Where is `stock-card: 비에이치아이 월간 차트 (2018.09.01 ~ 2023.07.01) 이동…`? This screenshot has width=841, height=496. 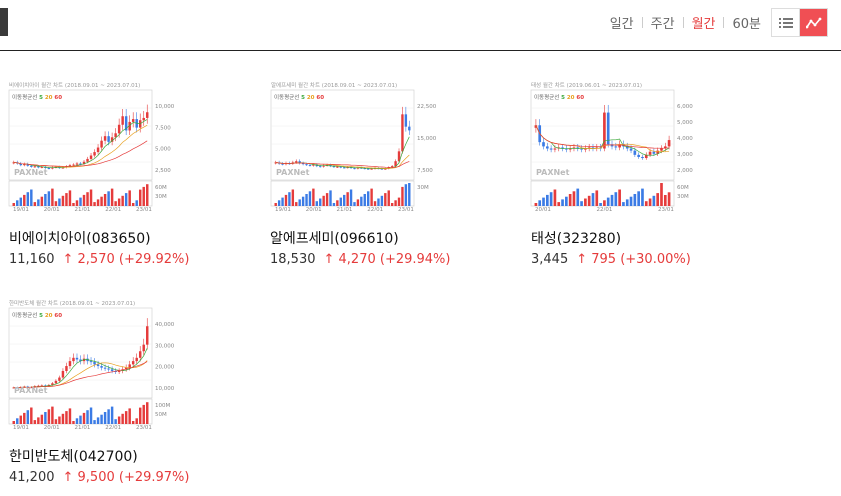
stock-card: 비에이치아이 월간 차트 (2018.09.01 ~ 2023.07.01) 이동… is located at coordinates (108, 145).